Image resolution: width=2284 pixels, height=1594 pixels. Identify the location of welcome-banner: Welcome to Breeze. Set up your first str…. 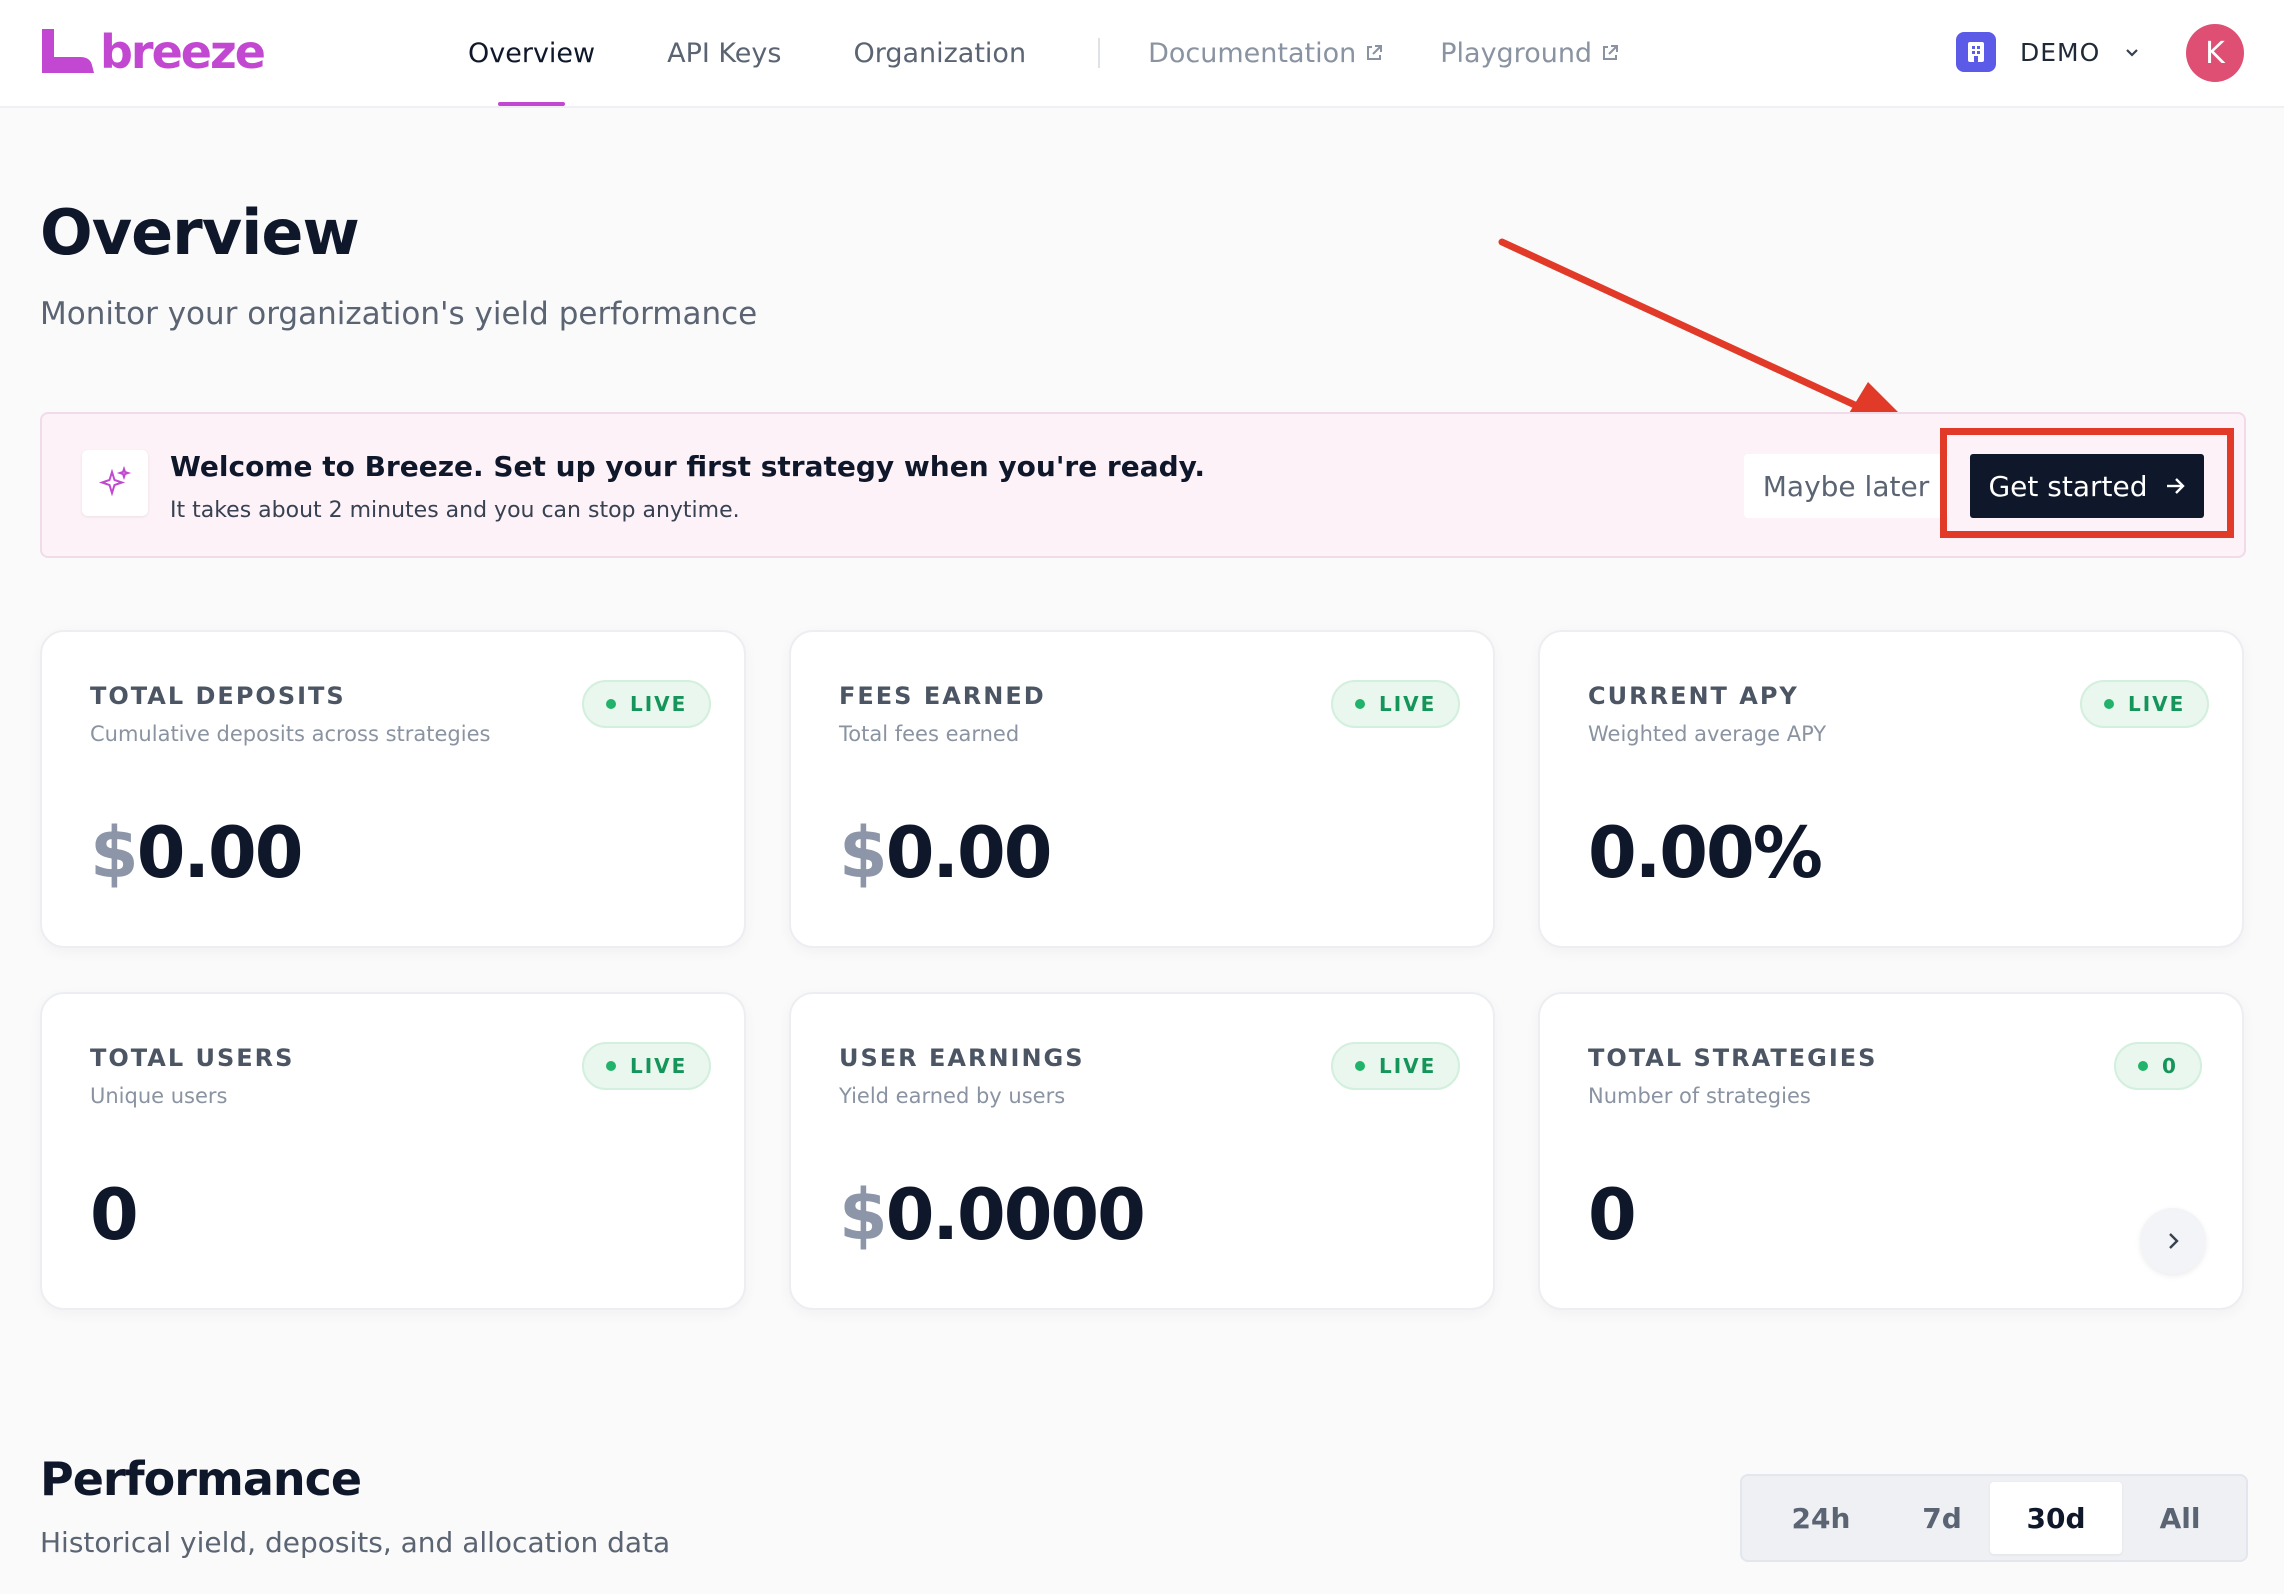
(1143, 485).